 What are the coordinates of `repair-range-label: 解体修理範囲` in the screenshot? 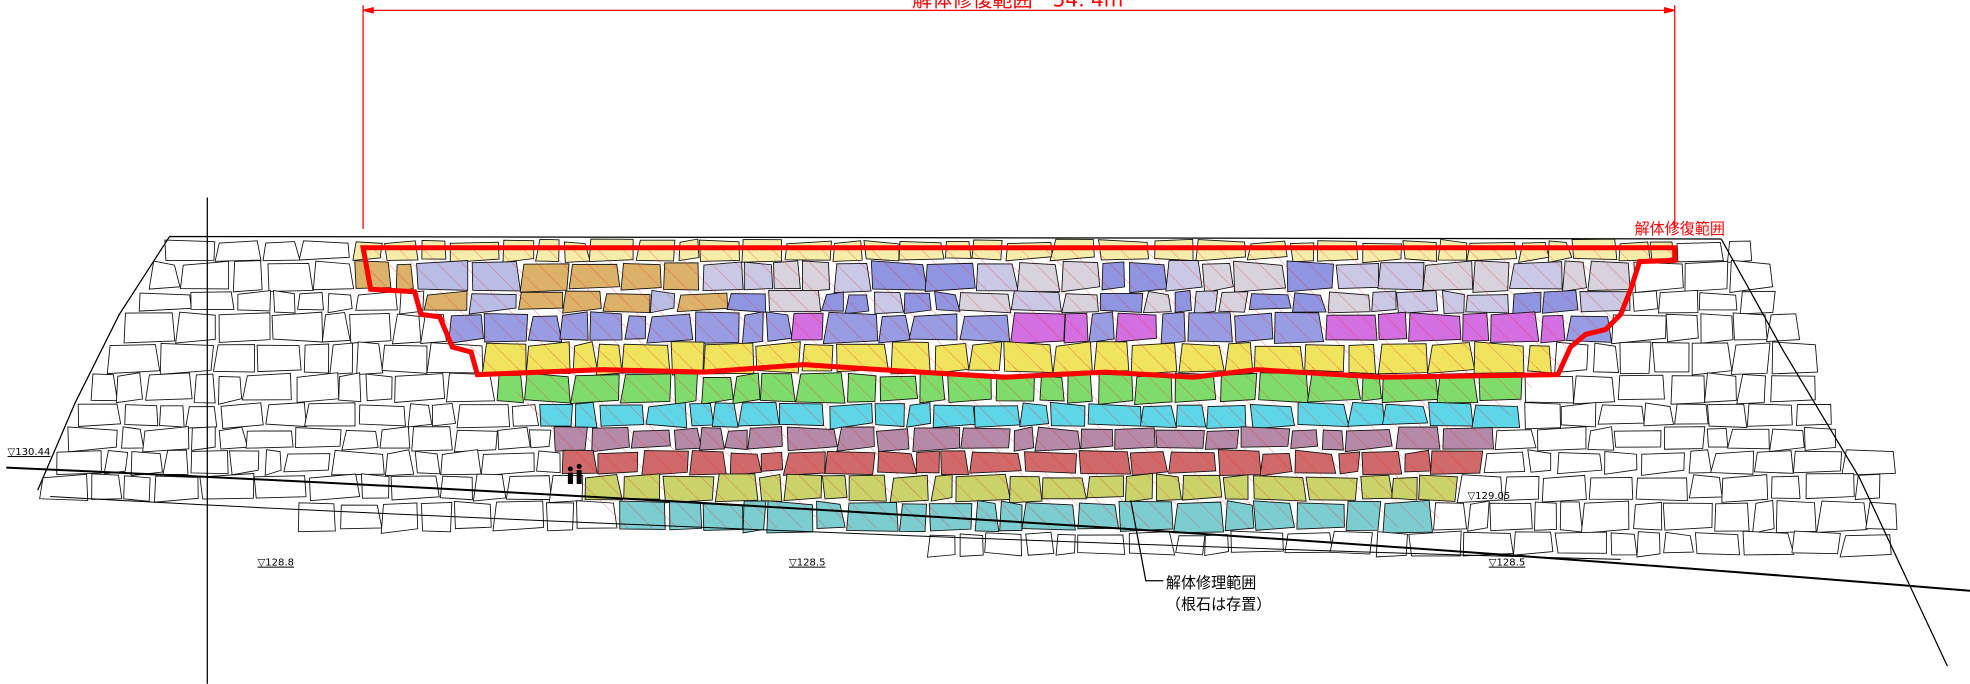 It's located at (1211, 583).